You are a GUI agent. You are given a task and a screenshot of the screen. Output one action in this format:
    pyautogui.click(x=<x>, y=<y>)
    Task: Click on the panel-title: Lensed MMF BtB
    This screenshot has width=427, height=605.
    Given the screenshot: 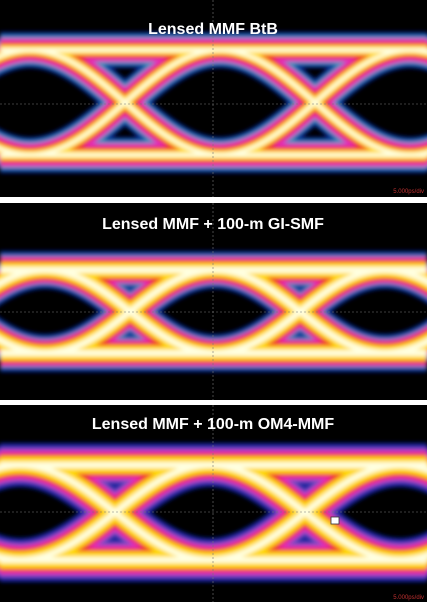 What is the action you would take?
    pyautogui.click(x=213, y=29)
    